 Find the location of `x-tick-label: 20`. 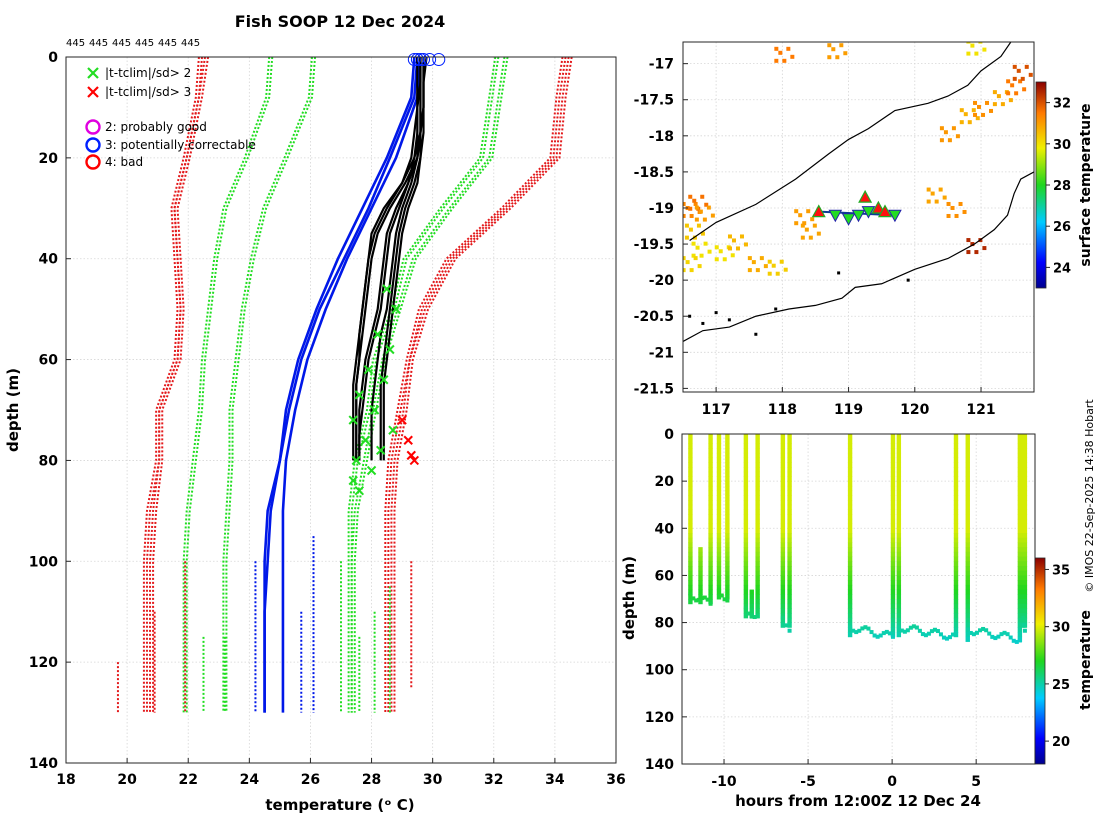

x-tick-label: 20 is located at coordinates (127, 780).